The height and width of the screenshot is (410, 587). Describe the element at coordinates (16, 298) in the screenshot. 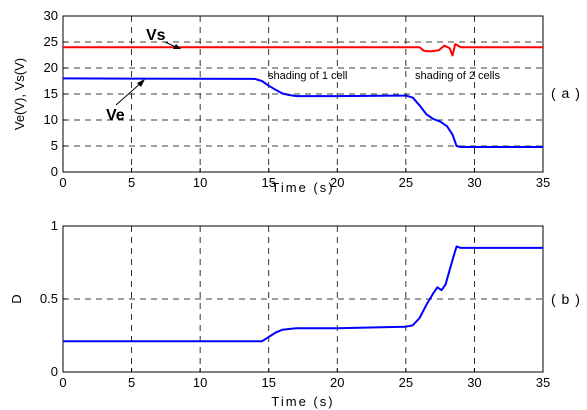

I see `y-axis-label-b: D` at that location.